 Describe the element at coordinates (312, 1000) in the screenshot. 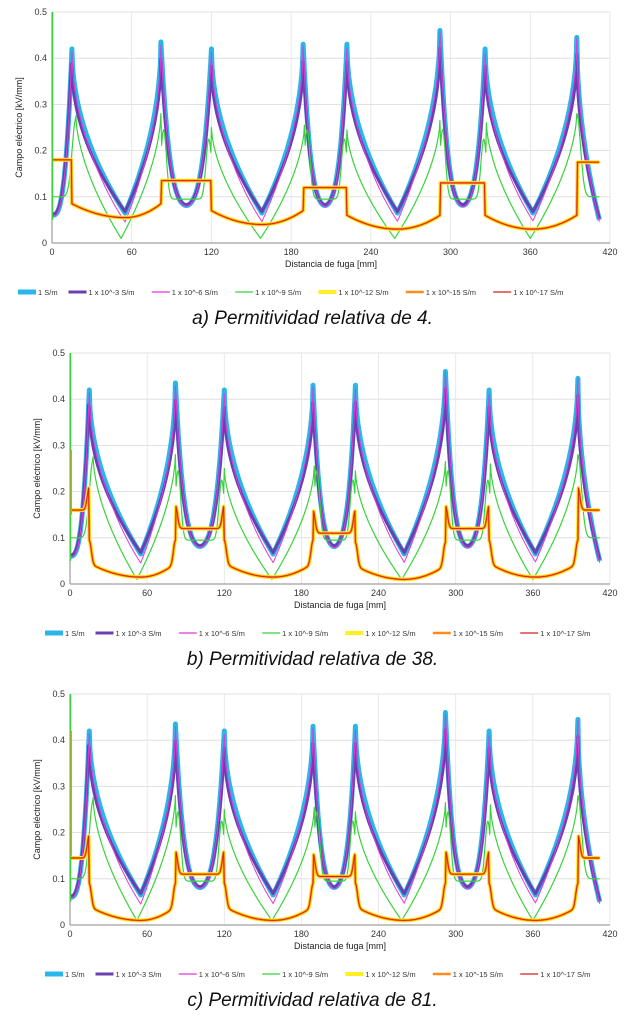

I see `caption-c: c) Permitividad relativa de 81.` at that location.